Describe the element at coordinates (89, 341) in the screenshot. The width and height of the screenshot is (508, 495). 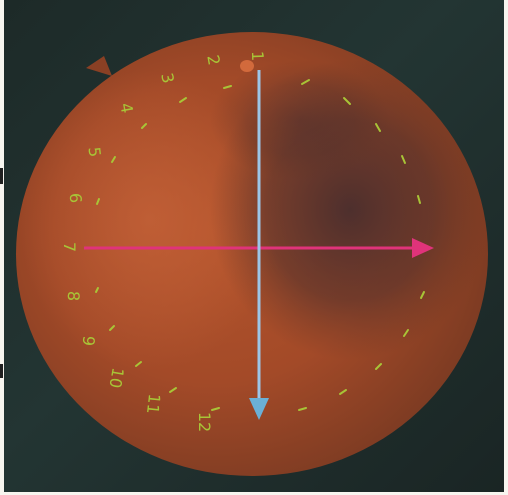
I see `clock-label-9: 9` at that location.